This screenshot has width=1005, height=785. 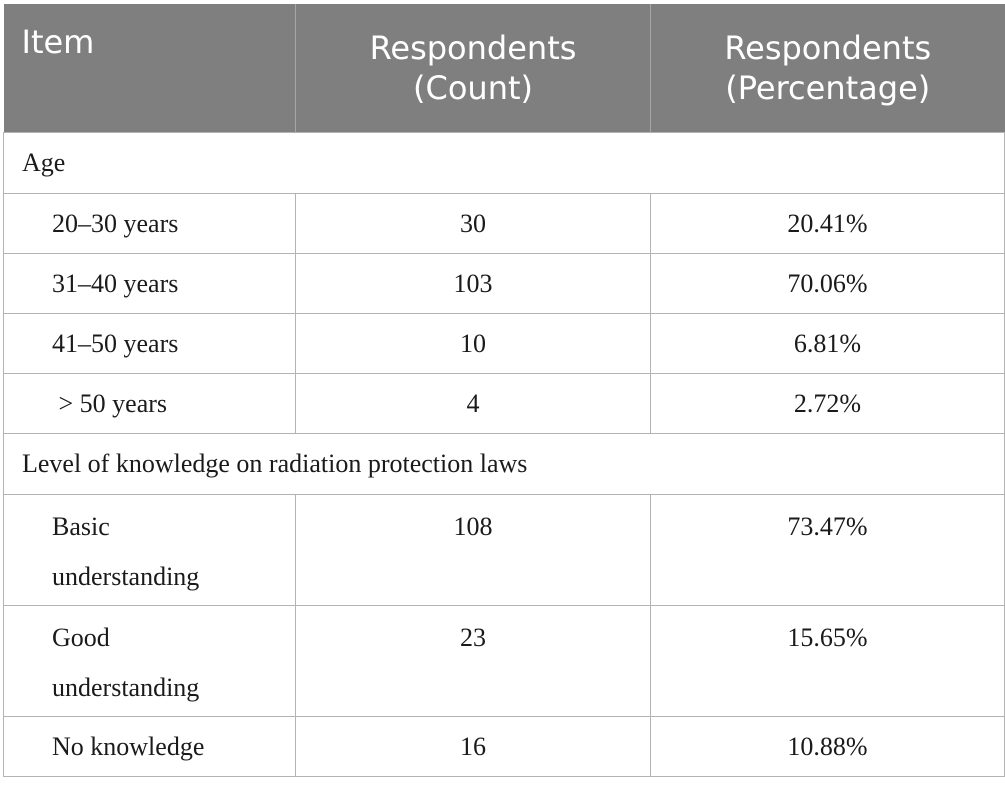 I want to click on group-title-age: Age, so click(x=504, y=163).